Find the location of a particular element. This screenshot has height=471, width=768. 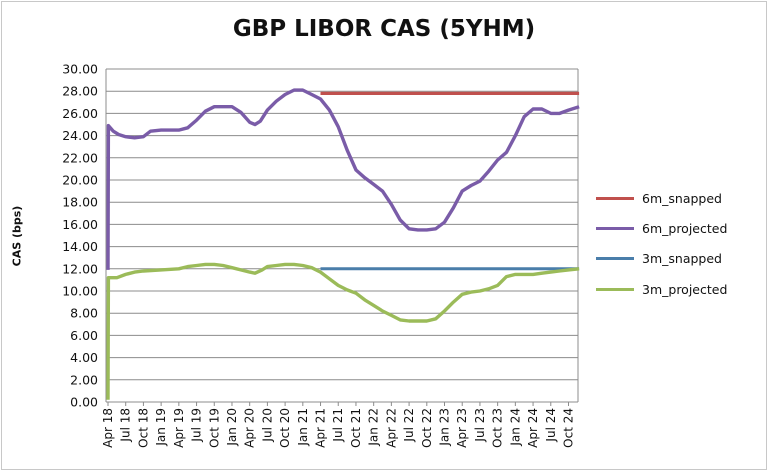

legend-item-6m-projected: 6m_projected is located at coordinates (661, 228).